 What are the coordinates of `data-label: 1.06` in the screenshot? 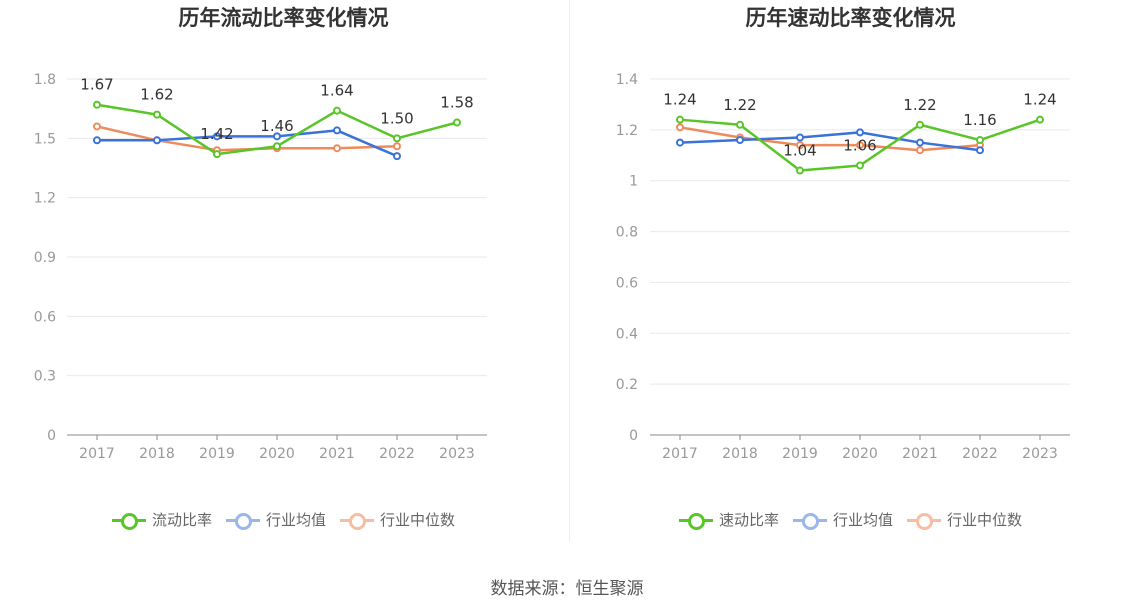 It's located at (859, 145).